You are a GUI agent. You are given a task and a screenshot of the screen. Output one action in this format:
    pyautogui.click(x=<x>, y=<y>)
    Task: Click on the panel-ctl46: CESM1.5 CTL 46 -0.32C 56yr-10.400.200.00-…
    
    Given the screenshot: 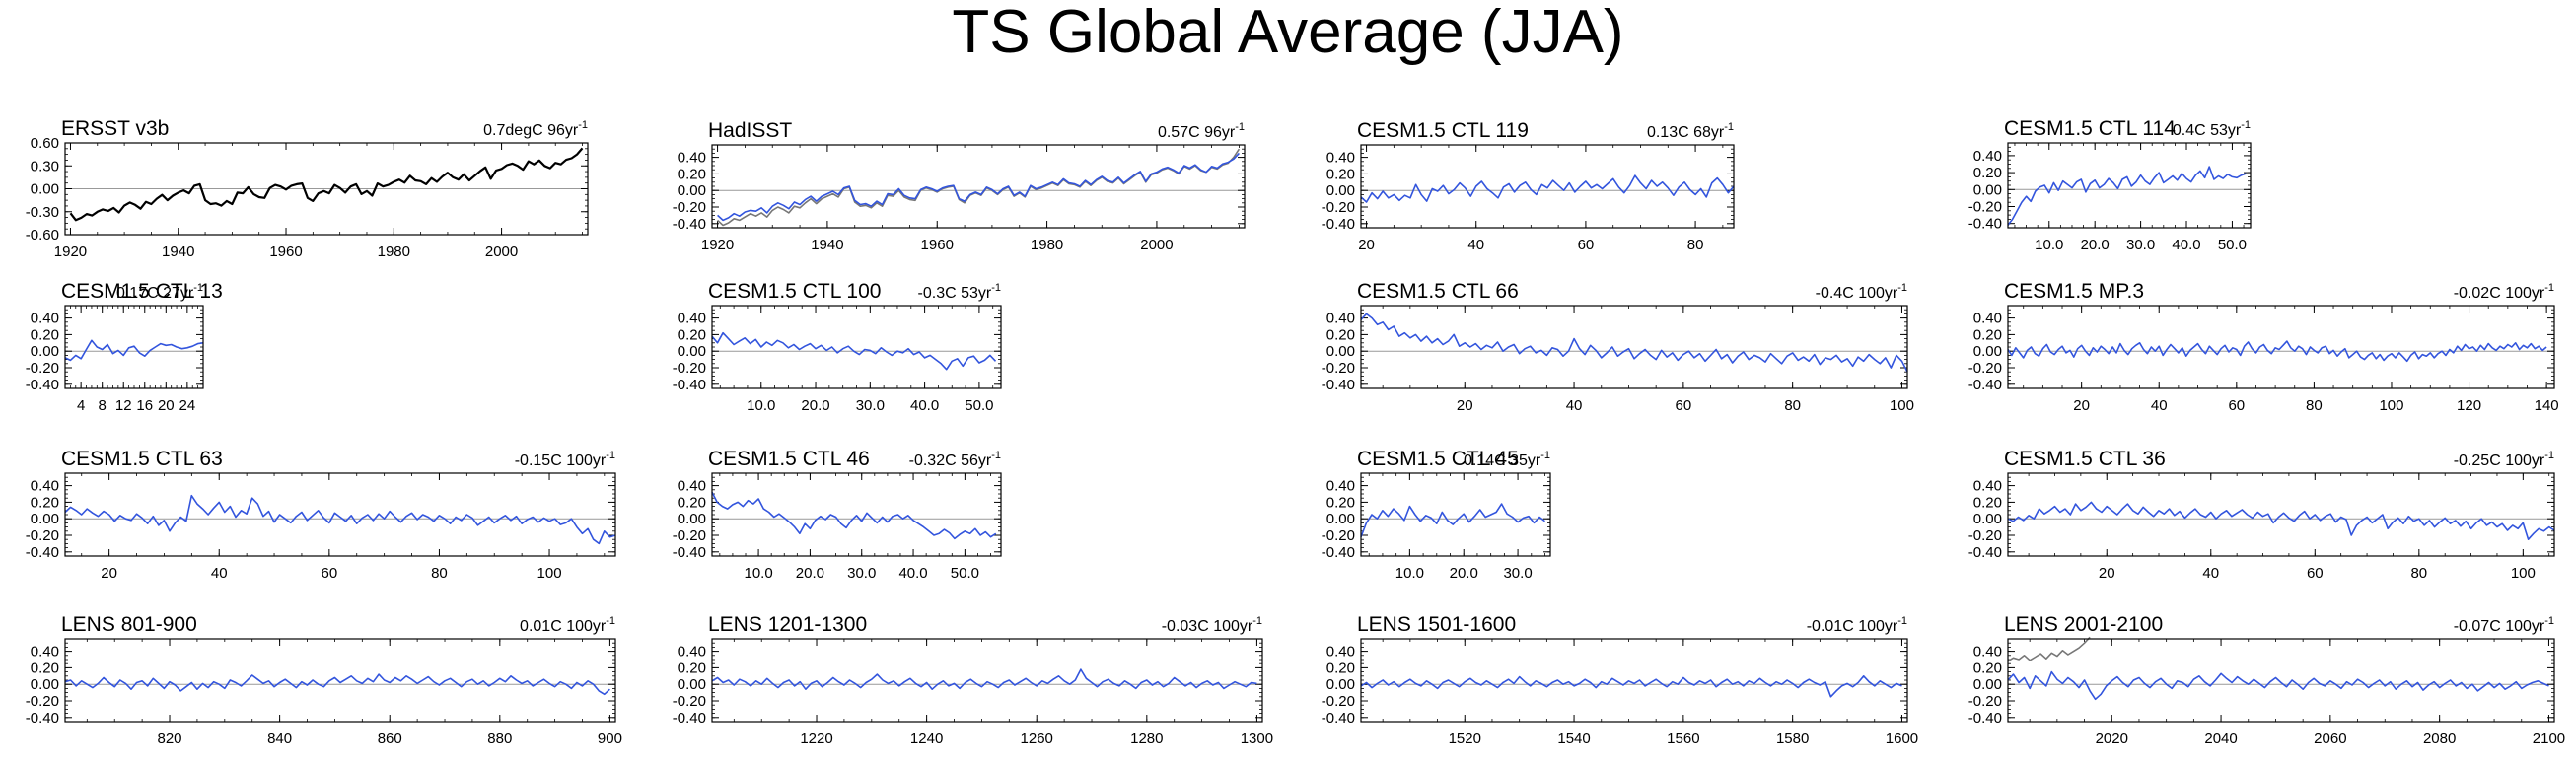 What is the action you would take?
    pyautogui.click(x=837, y=515)
    